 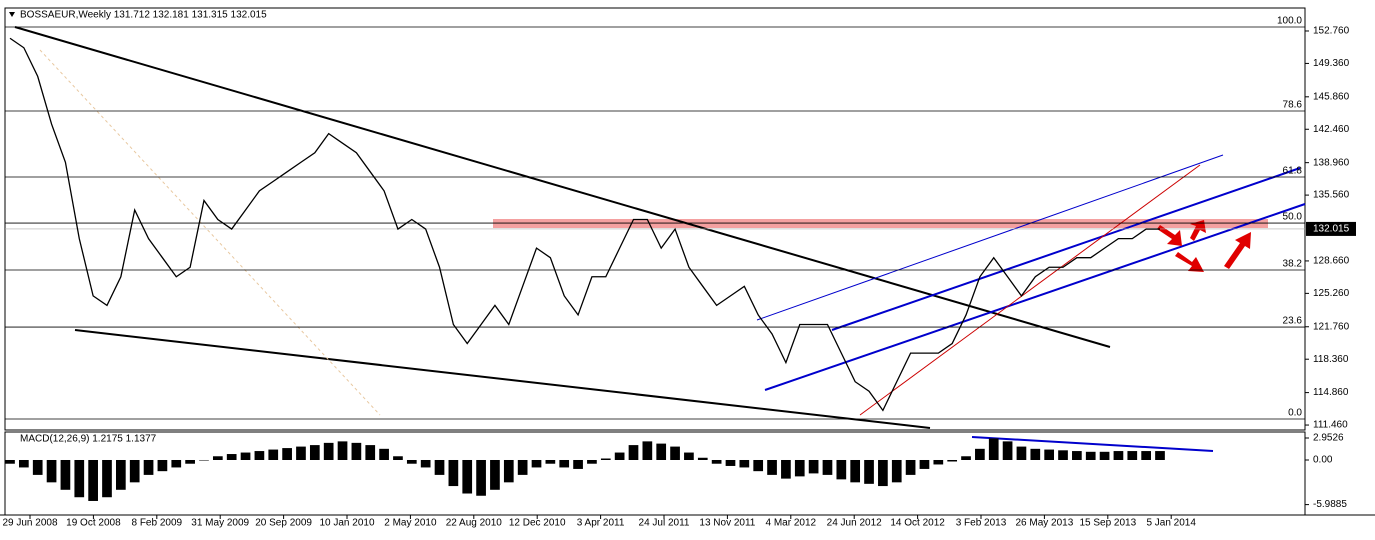 What do you see at coordinates (1330, 425) in the screenshot?
I see `y-tick-label: 111.460` at bounding box center [1330, 425].